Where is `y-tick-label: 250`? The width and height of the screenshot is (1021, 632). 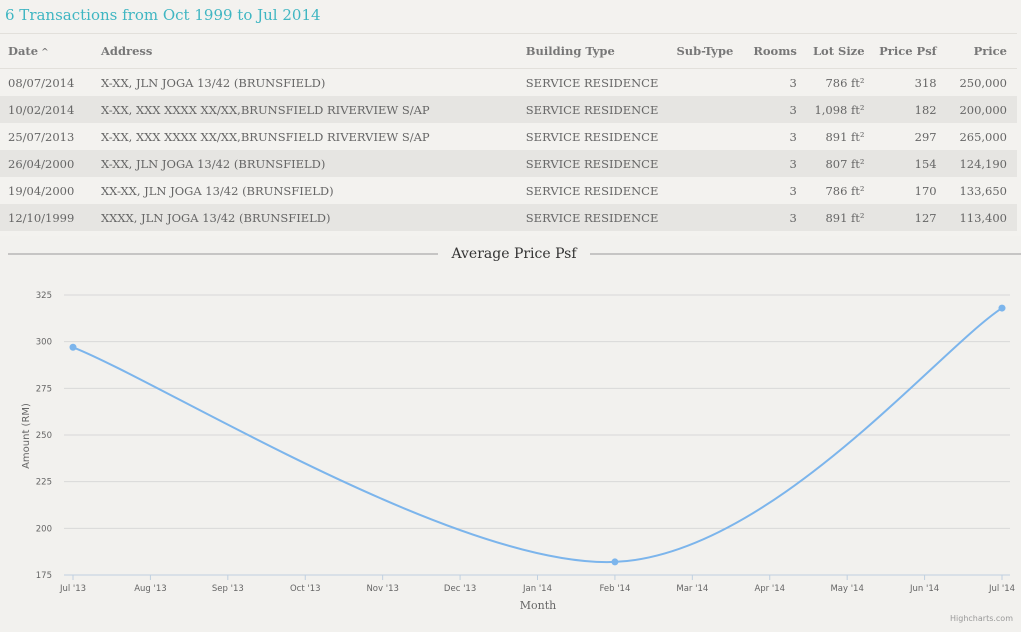 y-tick-label: 250 is located at coordinates (44, 436).